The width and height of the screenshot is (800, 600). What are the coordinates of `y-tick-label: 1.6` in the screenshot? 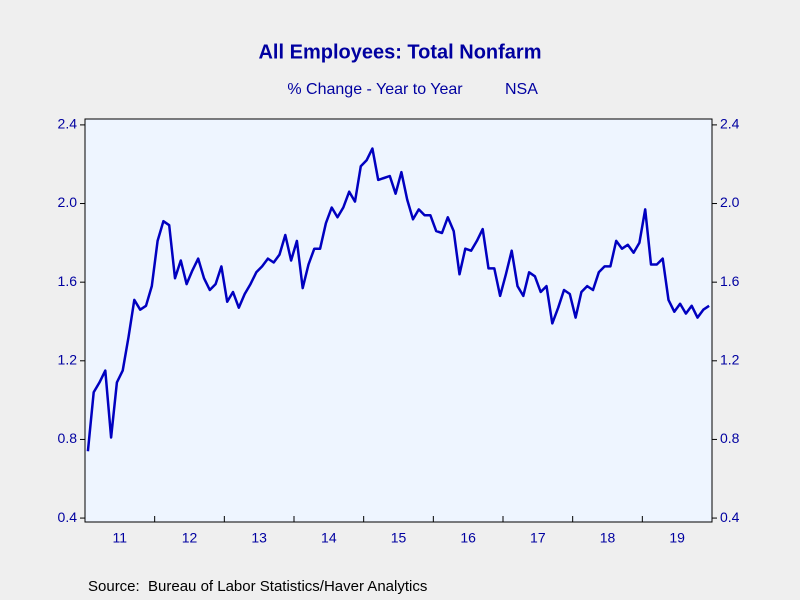 It's located at (68, 281).